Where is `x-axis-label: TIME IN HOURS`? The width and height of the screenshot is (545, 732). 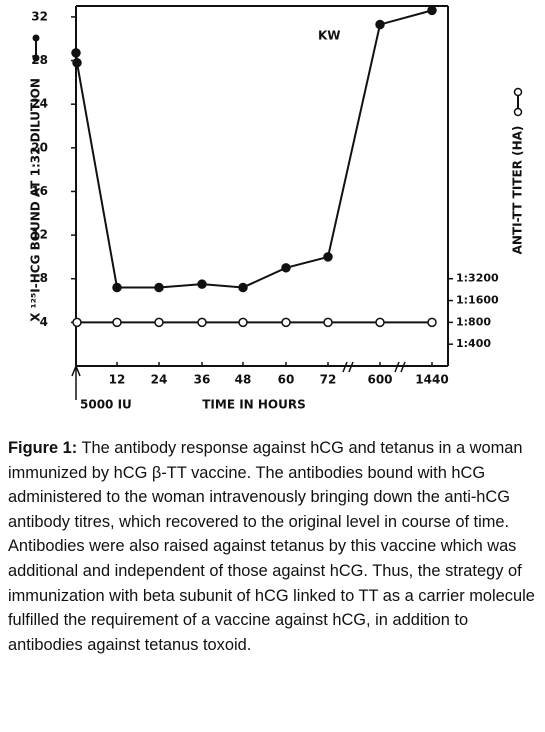 x-axis-label: TIME IN HOURS is located at coordinates (254, 405).